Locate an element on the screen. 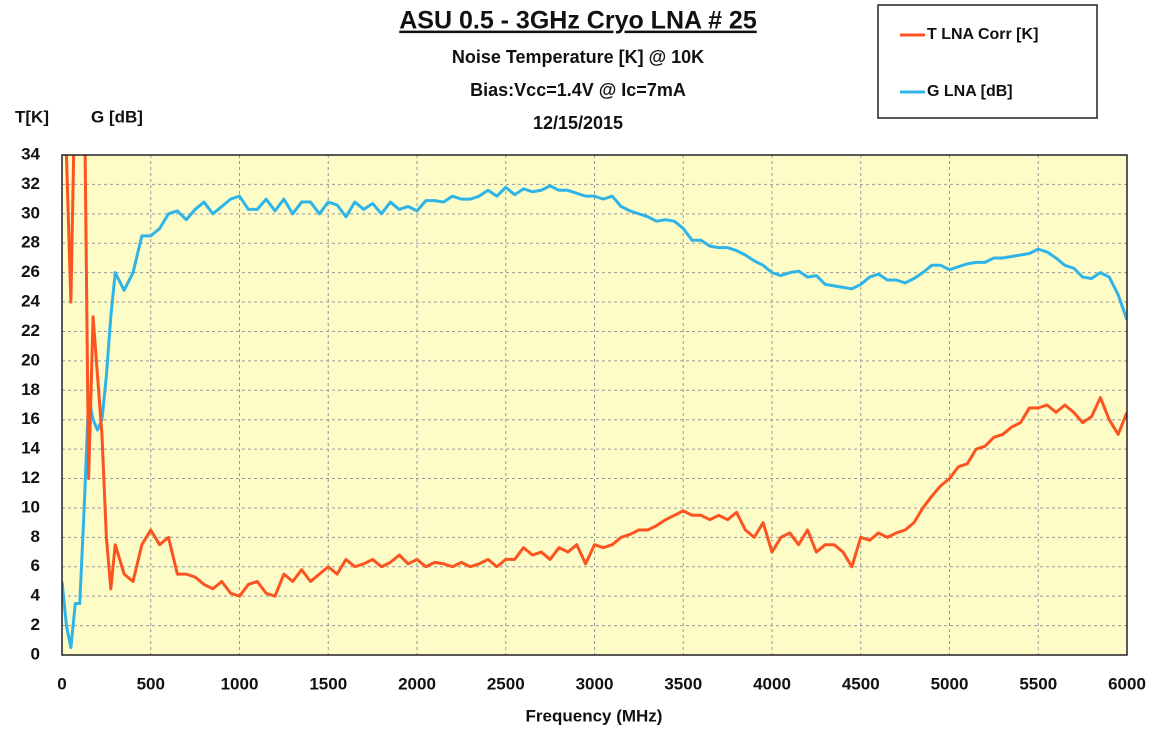 The image size is (1169, 731). subtitle: Bias:Vcc=1.4V @ Ic=7mA is located at coordinates (578, 90).